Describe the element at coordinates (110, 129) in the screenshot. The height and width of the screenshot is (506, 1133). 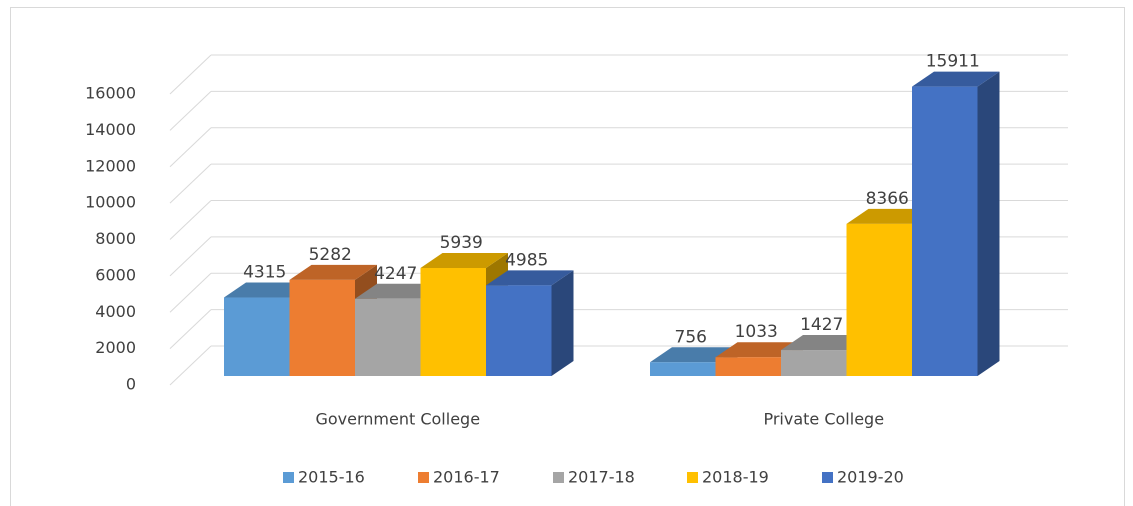
I see `y-tick-label: 14000` at that location.